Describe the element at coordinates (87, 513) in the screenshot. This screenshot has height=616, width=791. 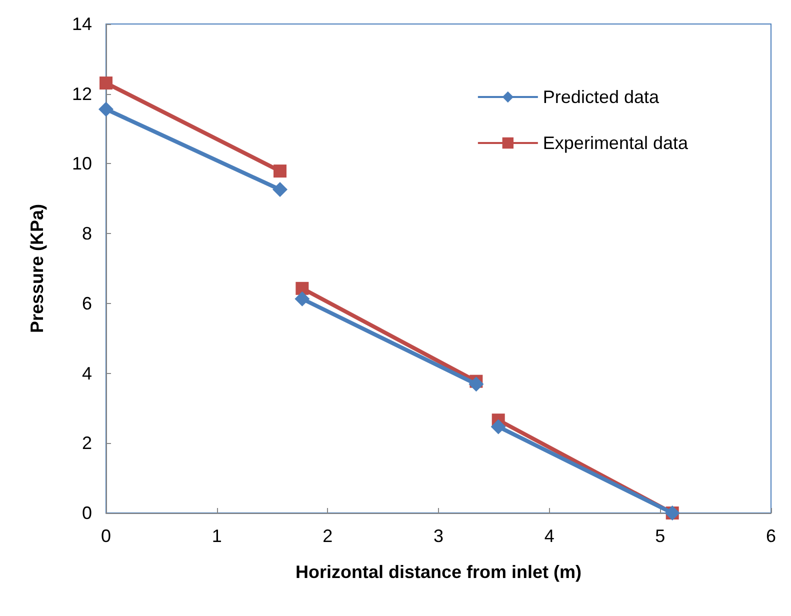
I see `y-tick-label: 0` at that location.